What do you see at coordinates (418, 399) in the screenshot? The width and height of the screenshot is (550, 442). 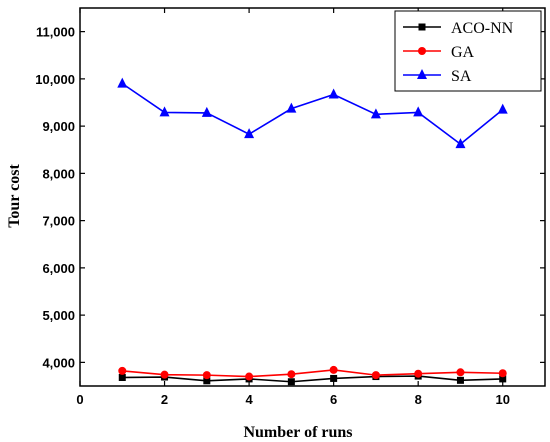 I see `x-tick-label: 8` at bounding box center [418, 399].